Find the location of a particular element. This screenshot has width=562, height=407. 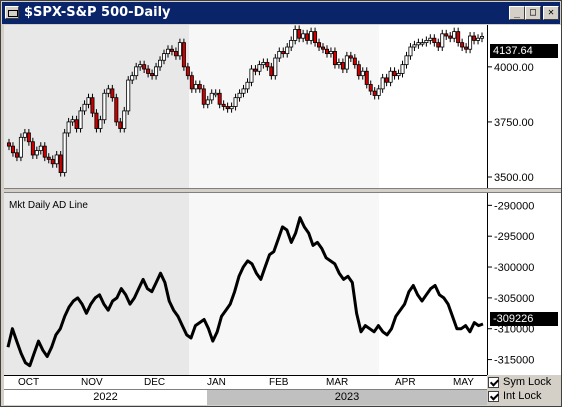

close-button: ✕ is located at coordinates (551, 13).